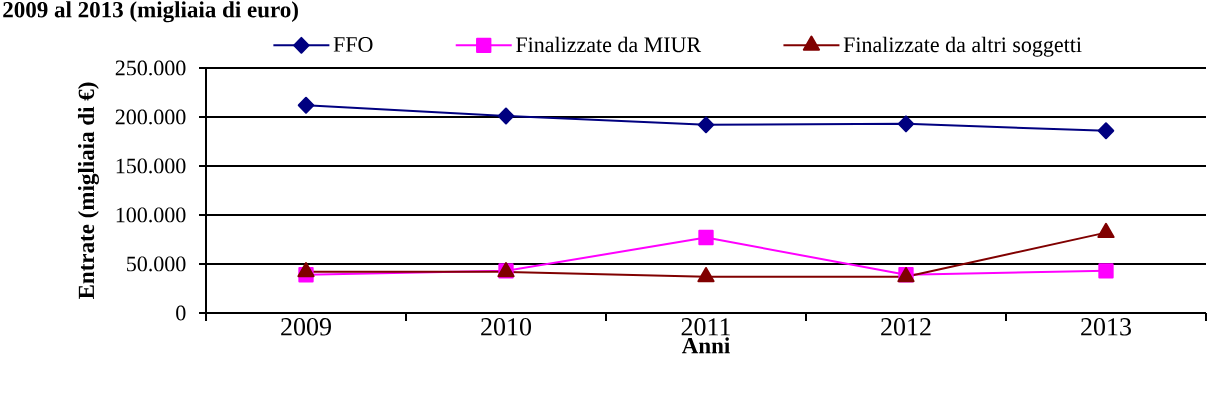 This screenshot has width=1232, height=403. Describe the element at coordinates (705, 327) in the screenshot. I see `x-tick-label: 2011` at that location.